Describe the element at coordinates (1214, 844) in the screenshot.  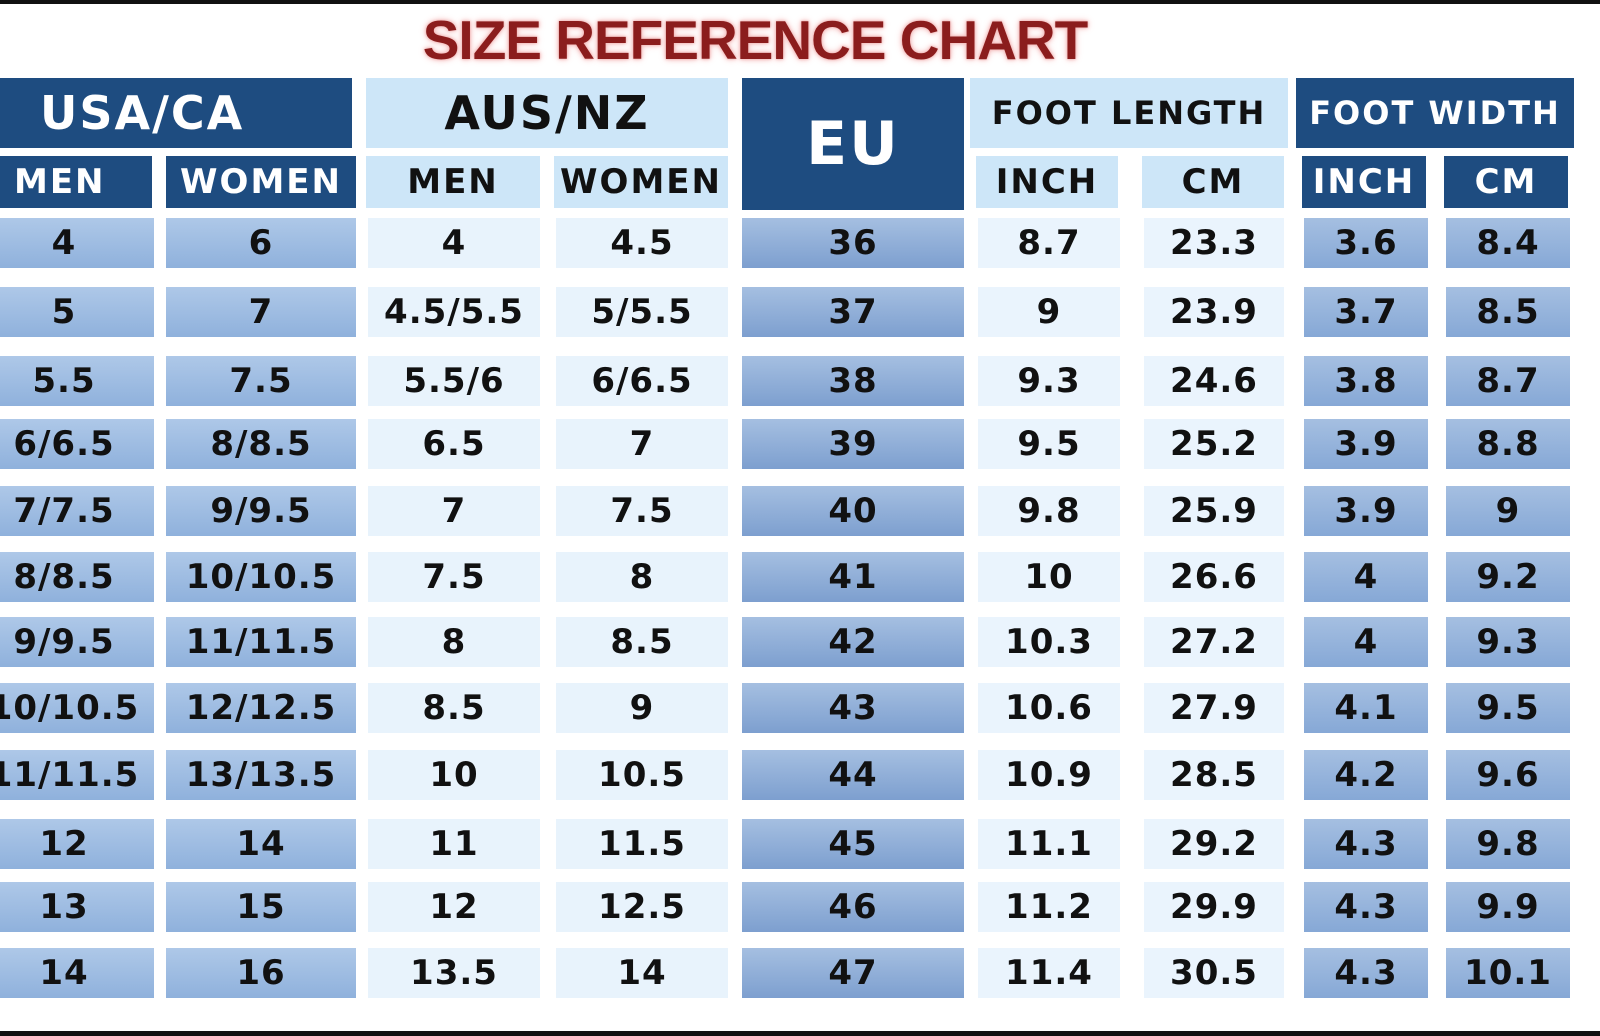
I see `cell-length-cm: 29.2` at that location.